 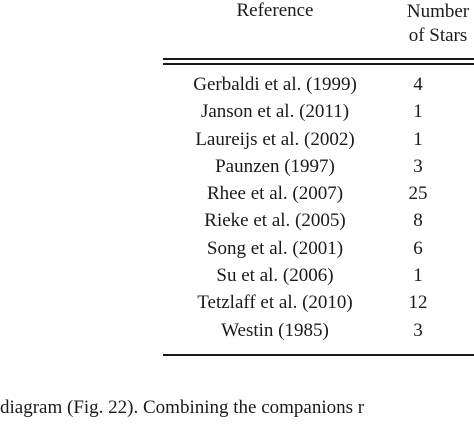 I want to click on reference-cell: Song et al. (2001), so click(x=275, y=248).